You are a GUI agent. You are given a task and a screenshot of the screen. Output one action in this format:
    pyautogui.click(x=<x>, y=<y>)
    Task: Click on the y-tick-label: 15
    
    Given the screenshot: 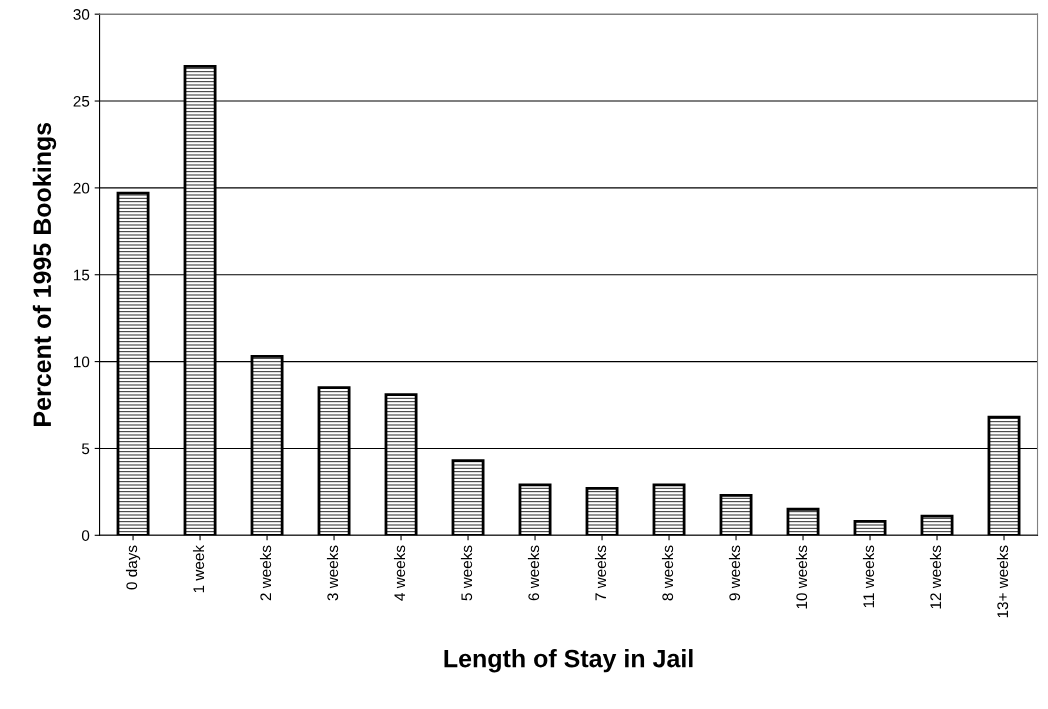 What is the action you would take?
    pyautogui.click(x=82, y=275)
    